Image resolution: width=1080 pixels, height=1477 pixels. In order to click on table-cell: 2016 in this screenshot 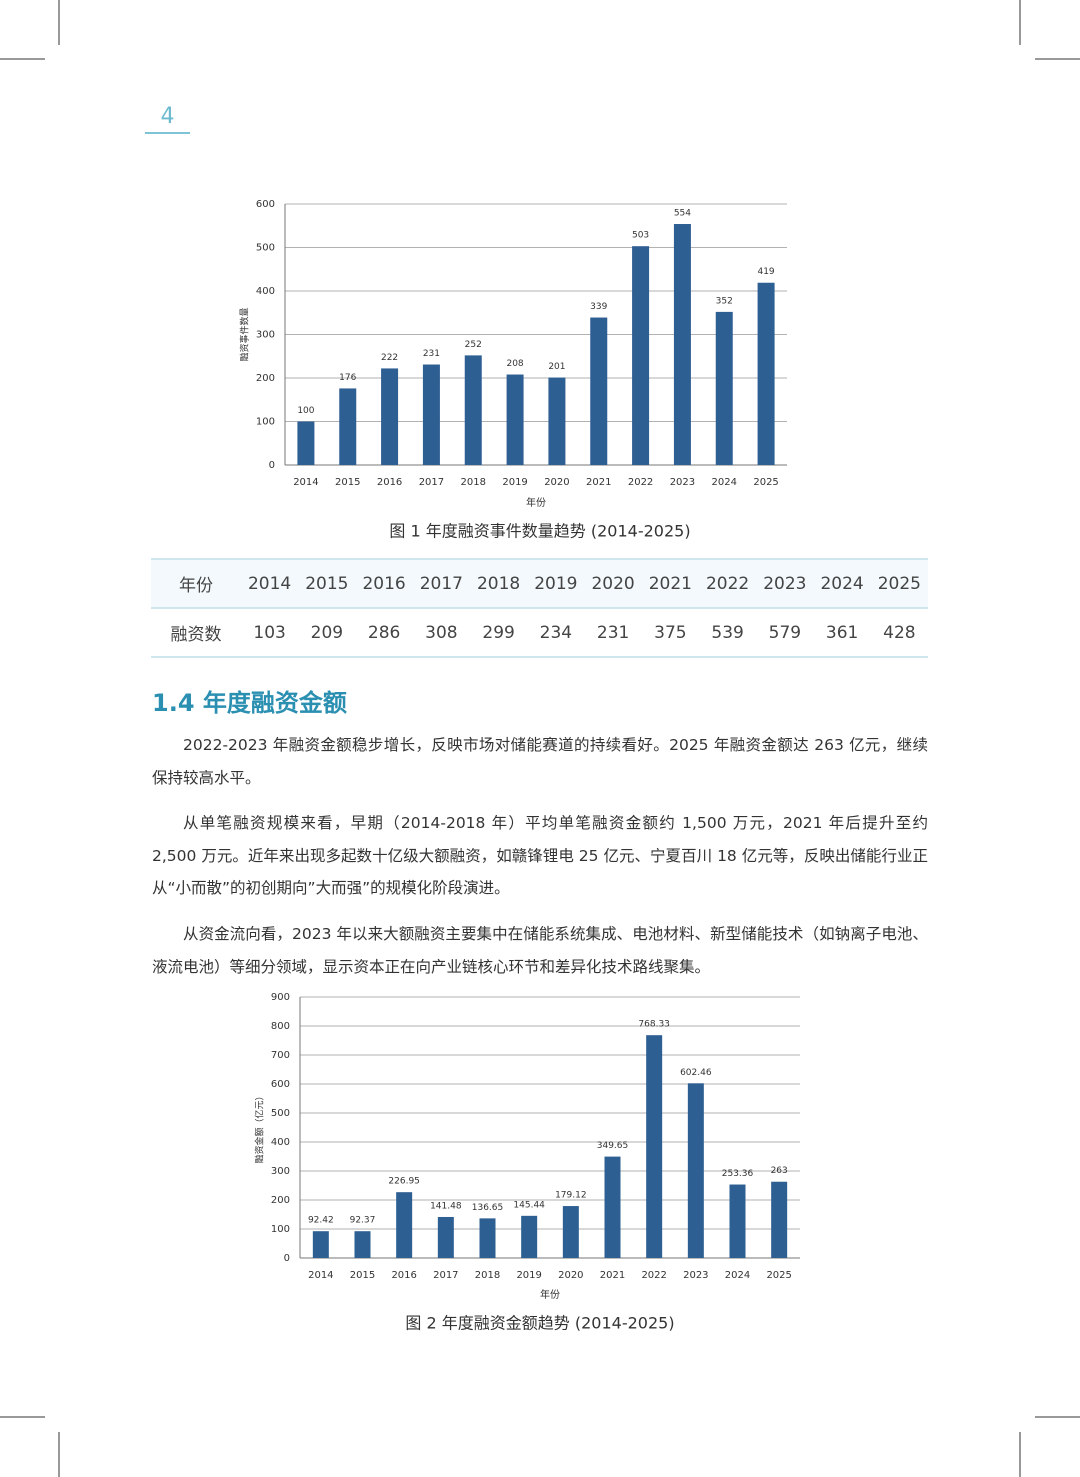, I will do `click(384, 583)`.